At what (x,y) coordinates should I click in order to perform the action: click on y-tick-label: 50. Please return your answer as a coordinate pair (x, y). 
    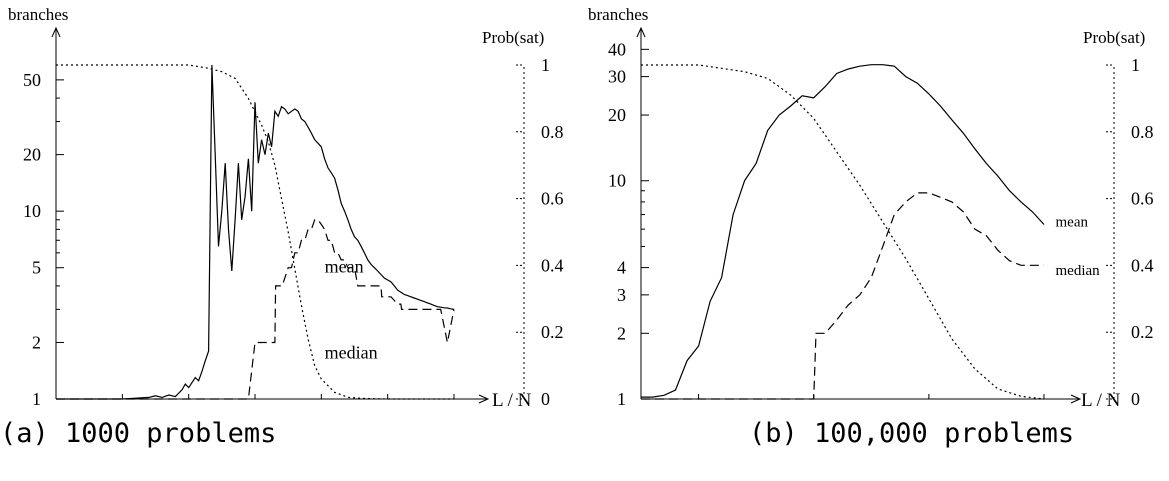
    Looking at the image, I should click on (32, 80).